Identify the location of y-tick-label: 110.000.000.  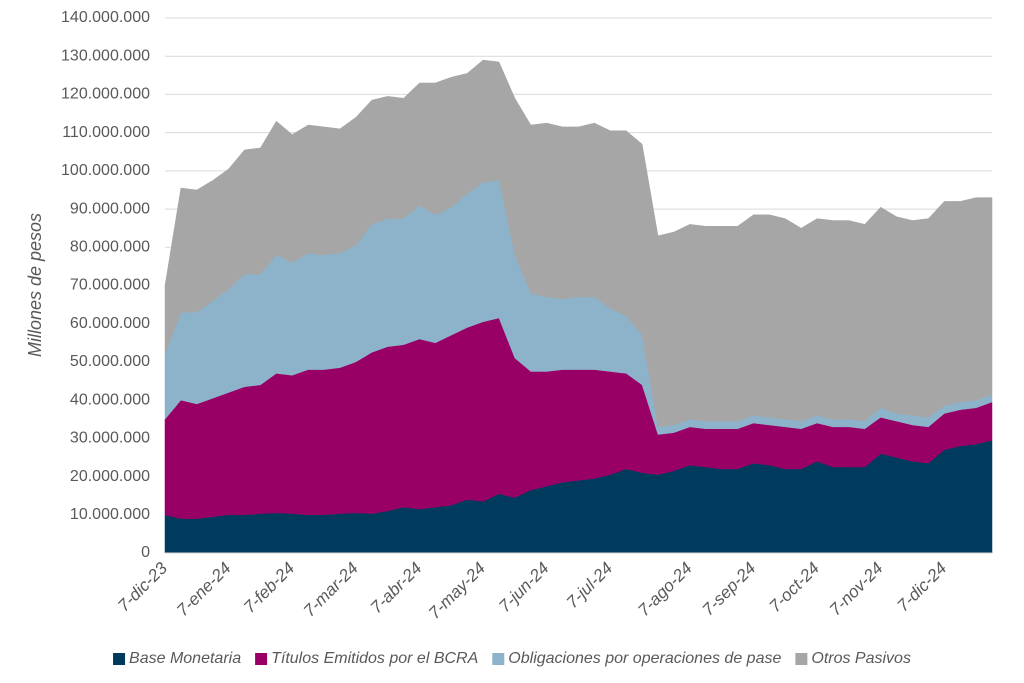
(106, 132).